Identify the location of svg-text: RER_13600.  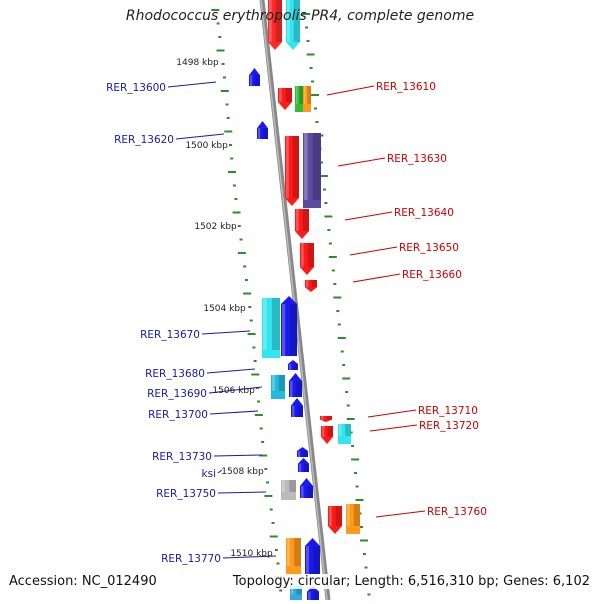
(136, 88).